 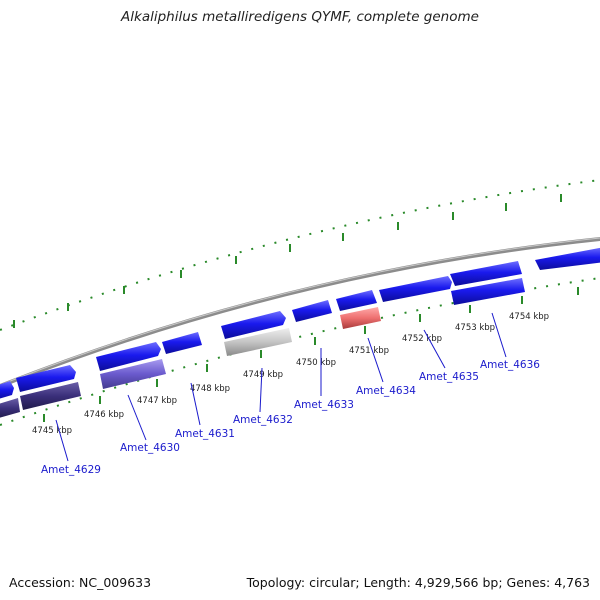 I want to click on gene-label: Amet_4635, so click(x=449, y=377).